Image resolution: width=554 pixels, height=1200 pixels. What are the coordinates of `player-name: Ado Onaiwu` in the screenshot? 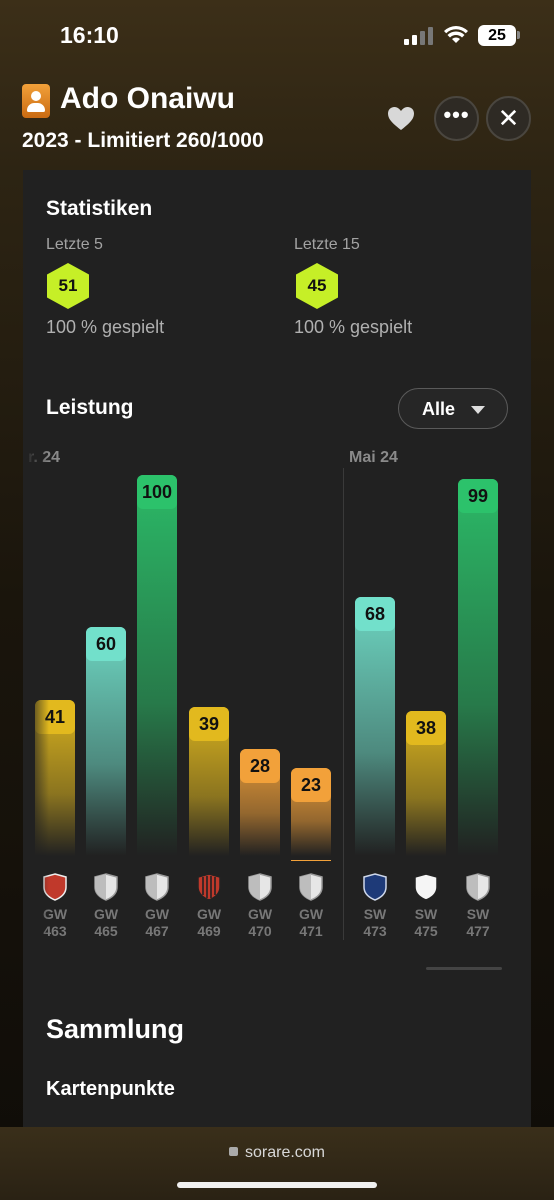 It's located at (147, 98).